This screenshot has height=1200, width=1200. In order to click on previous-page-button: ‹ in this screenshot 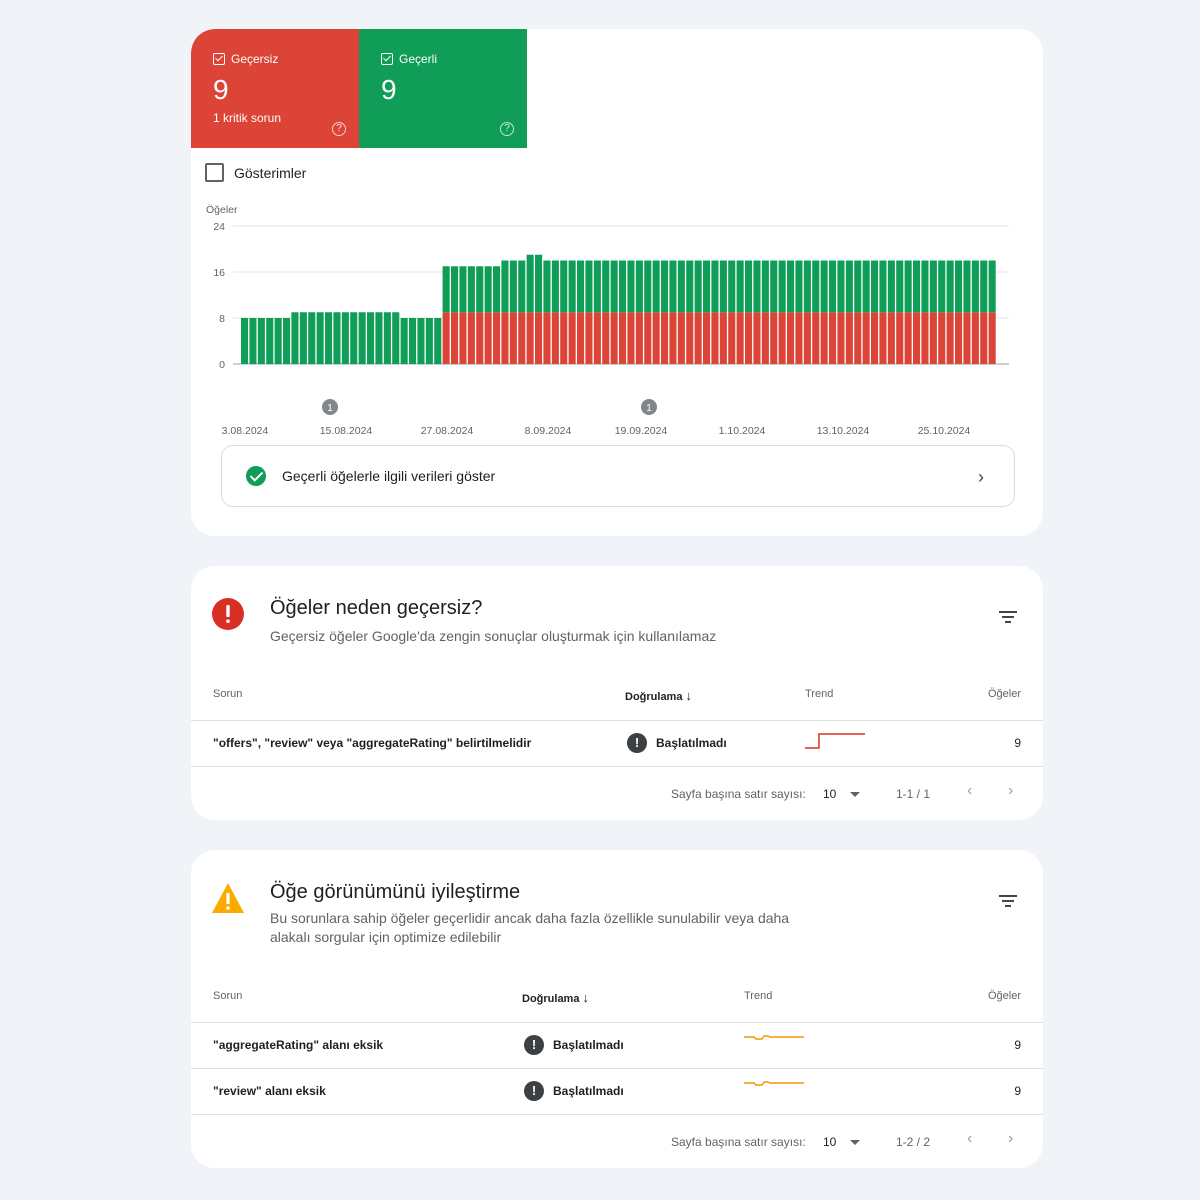, I will do `click(970, 790)`.